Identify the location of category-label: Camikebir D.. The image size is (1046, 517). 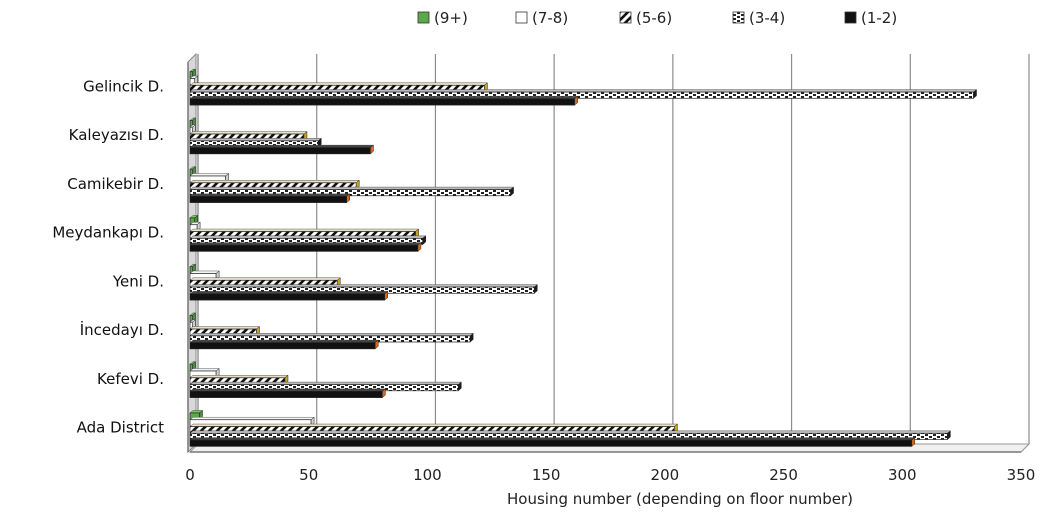
(115, 184).